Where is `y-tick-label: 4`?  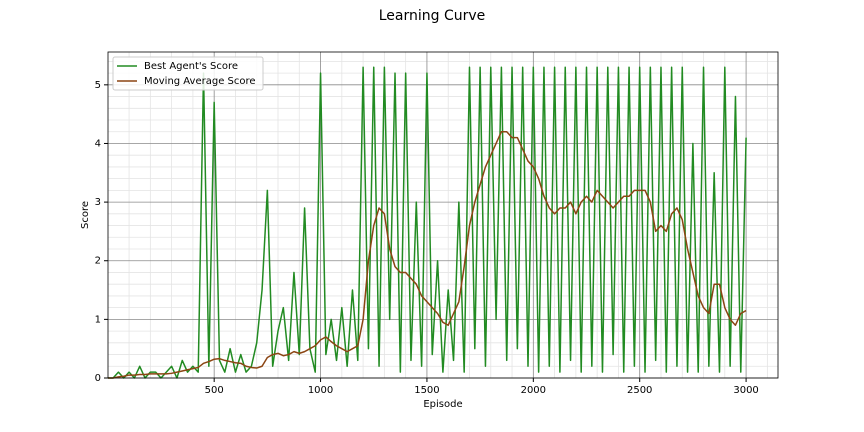 y-tick-label: 4 is located at coordinates (98, 143).